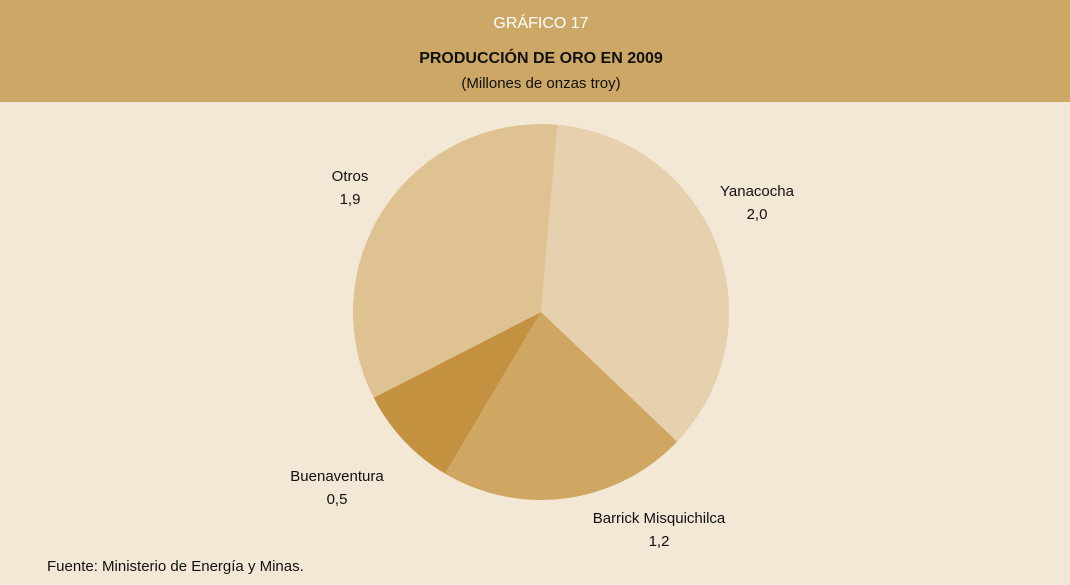 The height and width of the screenshot is (585, 1070). What do you see at coordinates (350, 176) in the screenshot?
I see `slice-label: Otros` at bounding box center [350, 176].